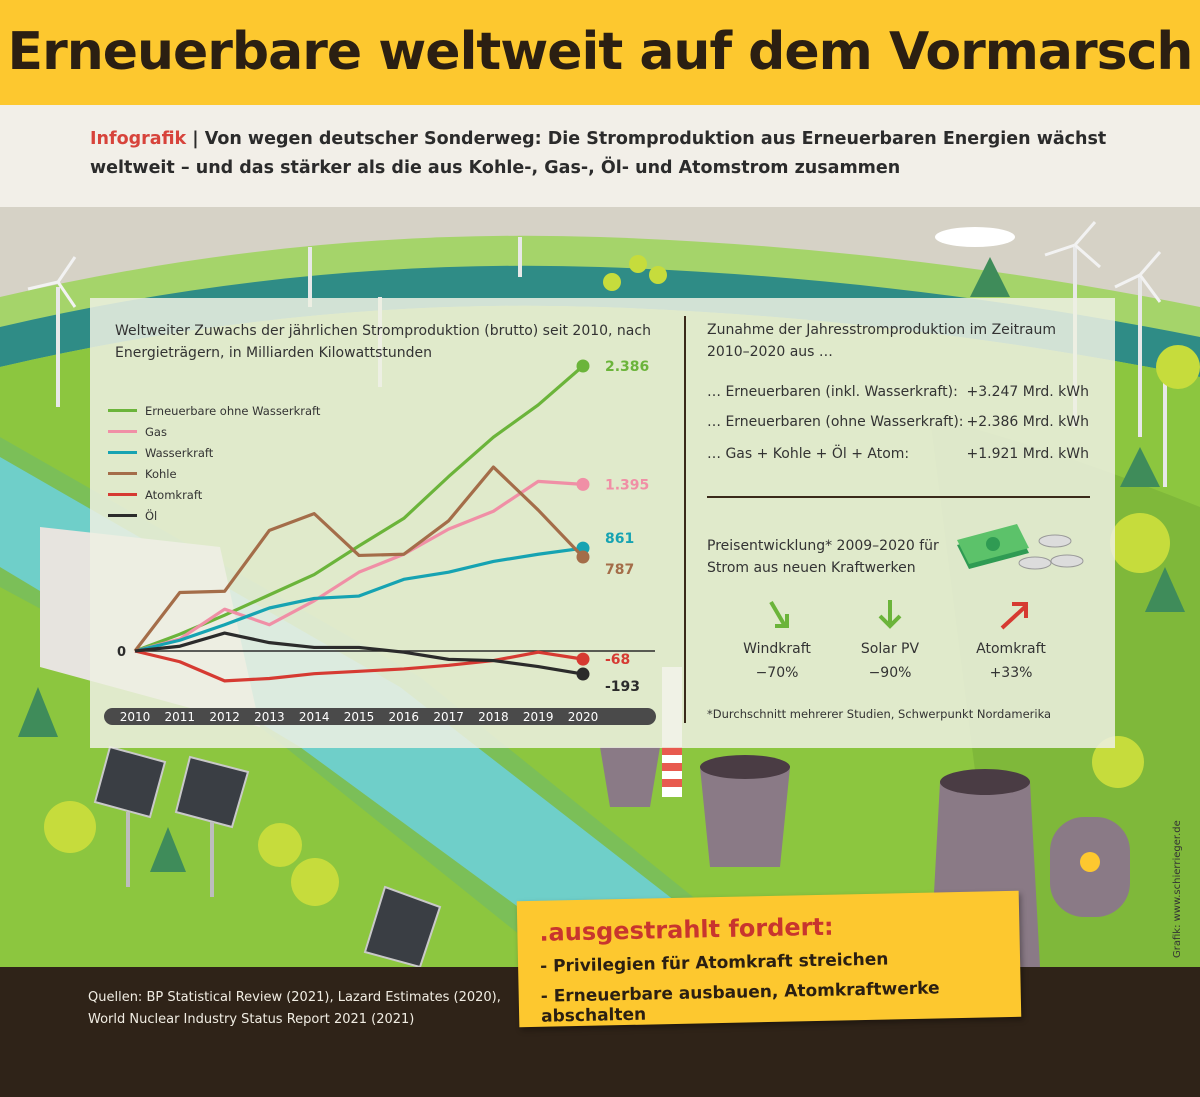 This screenshot has height=1097, width=1200. Describe the element at coordinates (1011, 649) in the screenshot. I see `price-label: Atomkraft` at that location.